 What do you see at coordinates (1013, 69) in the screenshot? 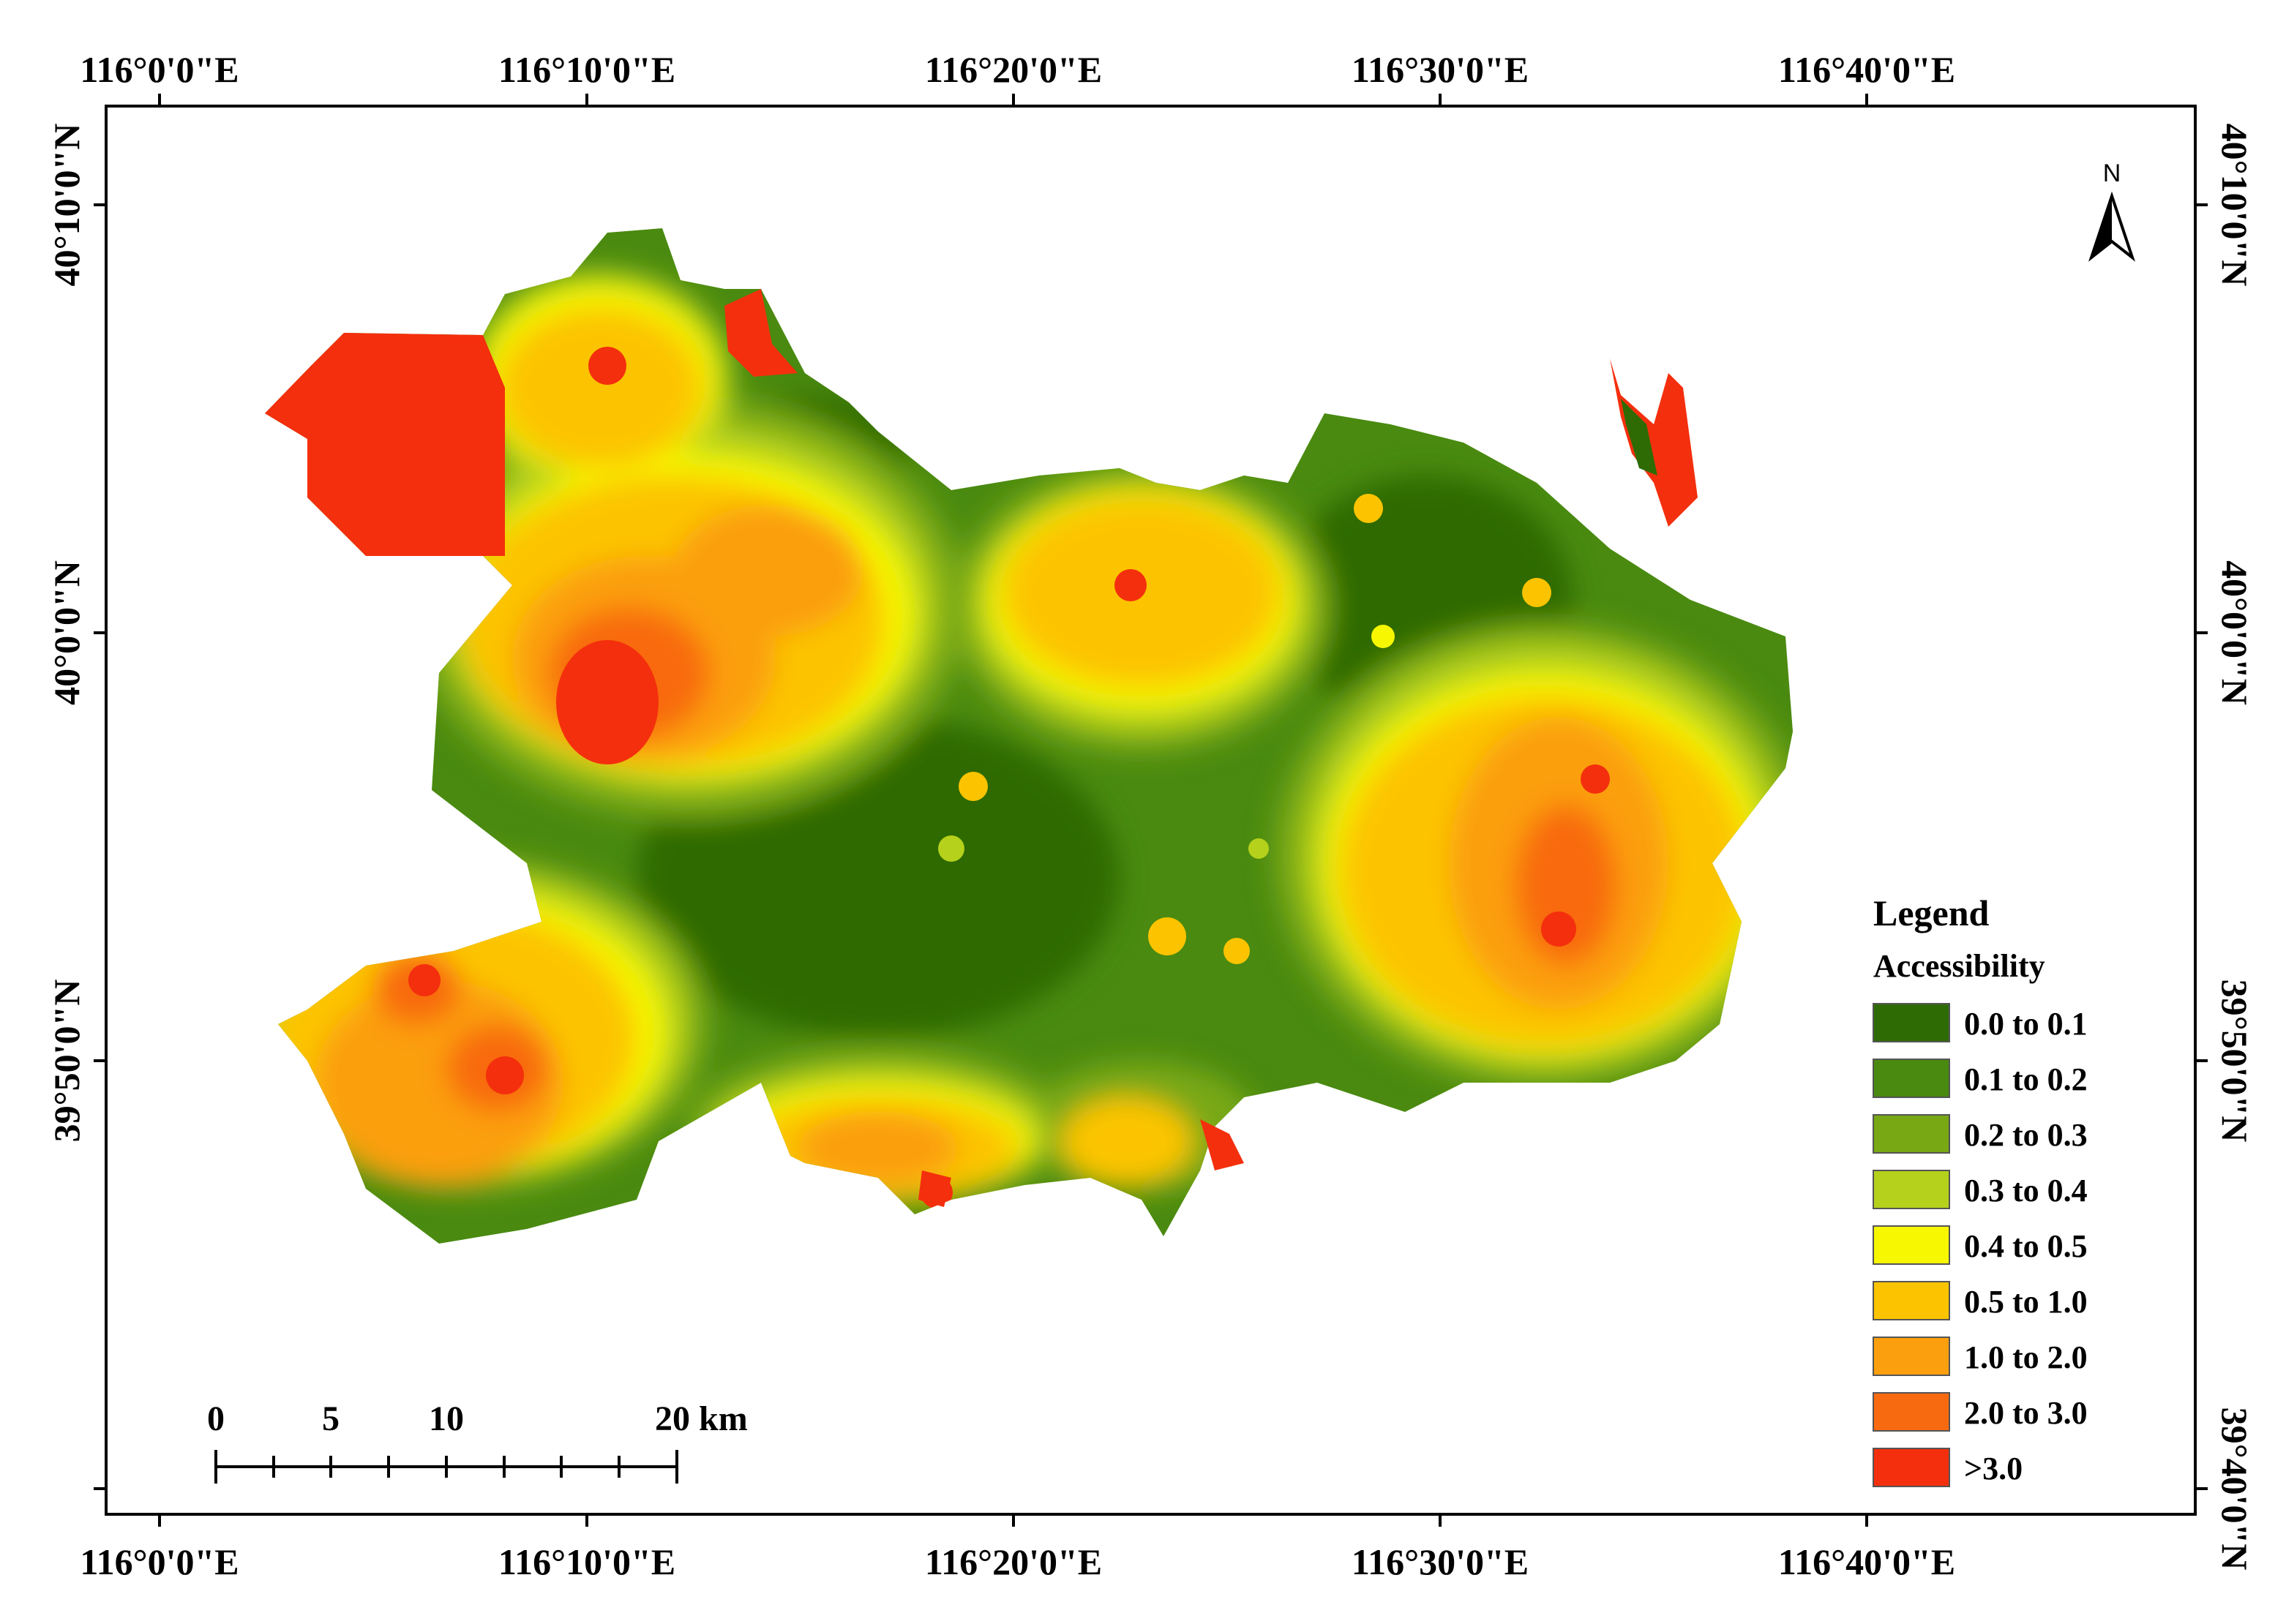
I see `lon-label-top: 116°20'0"E` at bounding box center [1013, 69].